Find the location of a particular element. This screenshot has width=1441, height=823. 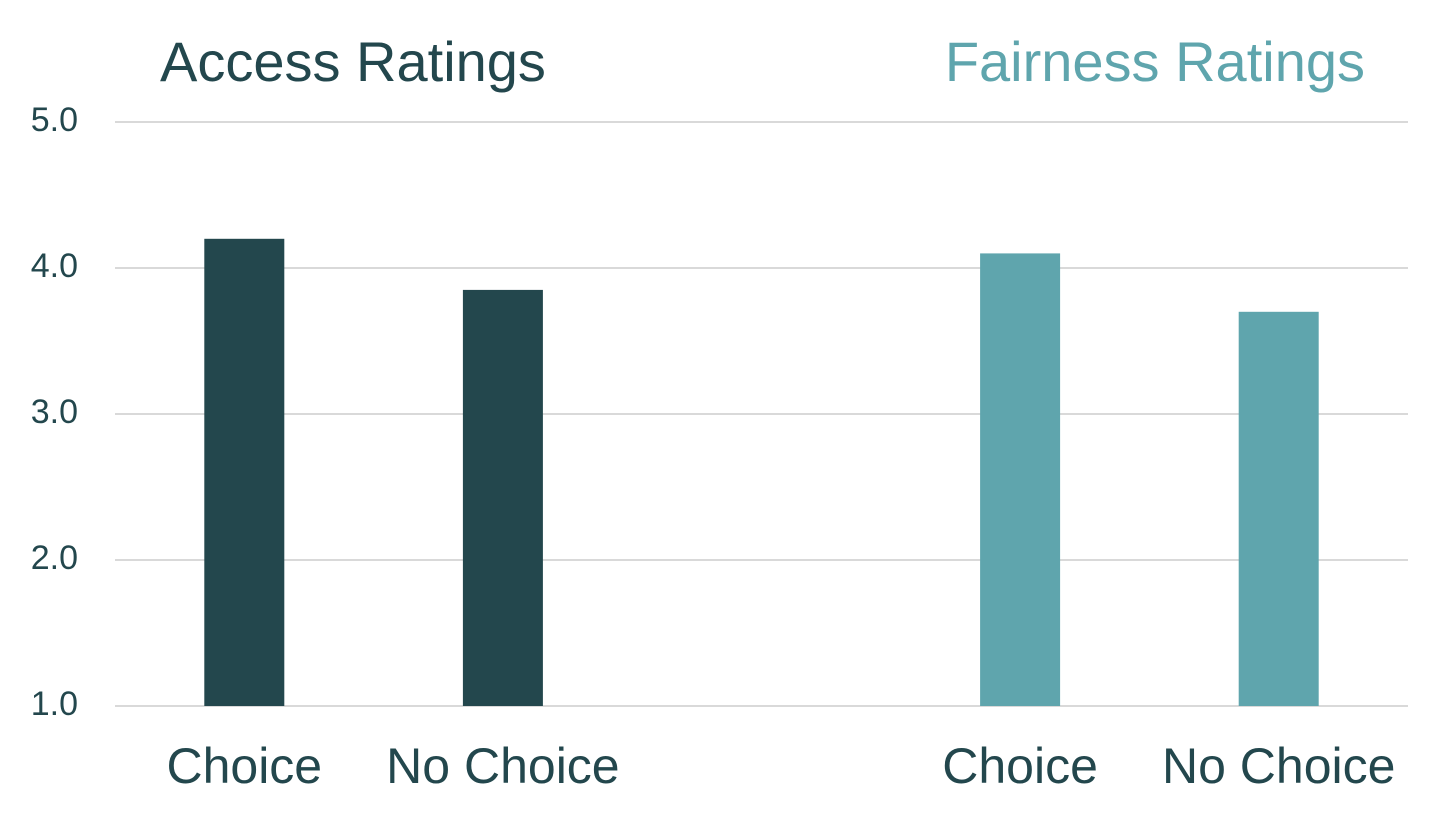

group-title: Access Ratings is located at coordinates (353, 61).